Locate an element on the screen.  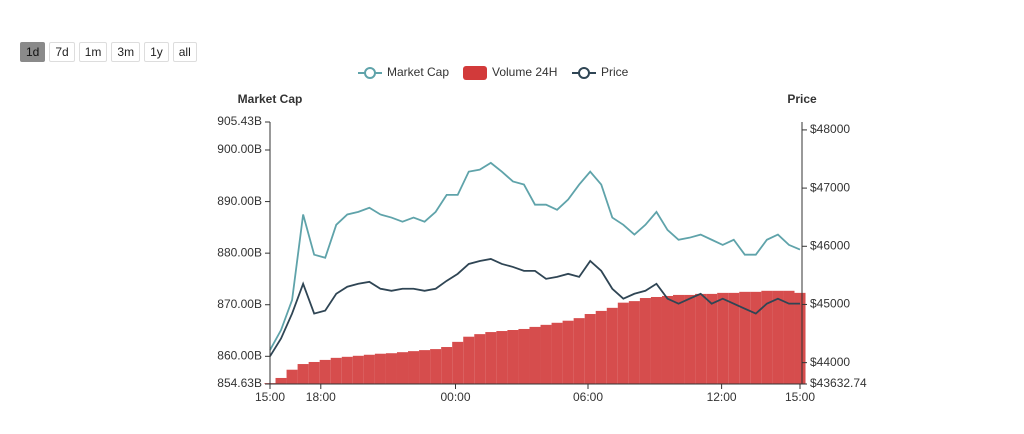
range-button: all is located at coordinates (184, 52).